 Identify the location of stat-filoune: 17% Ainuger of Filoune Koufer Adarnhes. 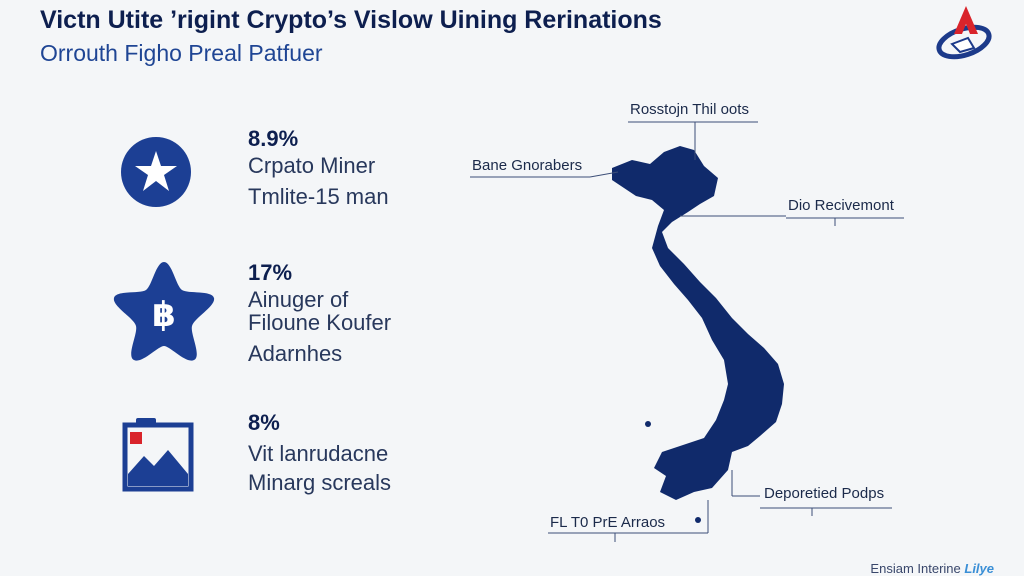
(319, 313).